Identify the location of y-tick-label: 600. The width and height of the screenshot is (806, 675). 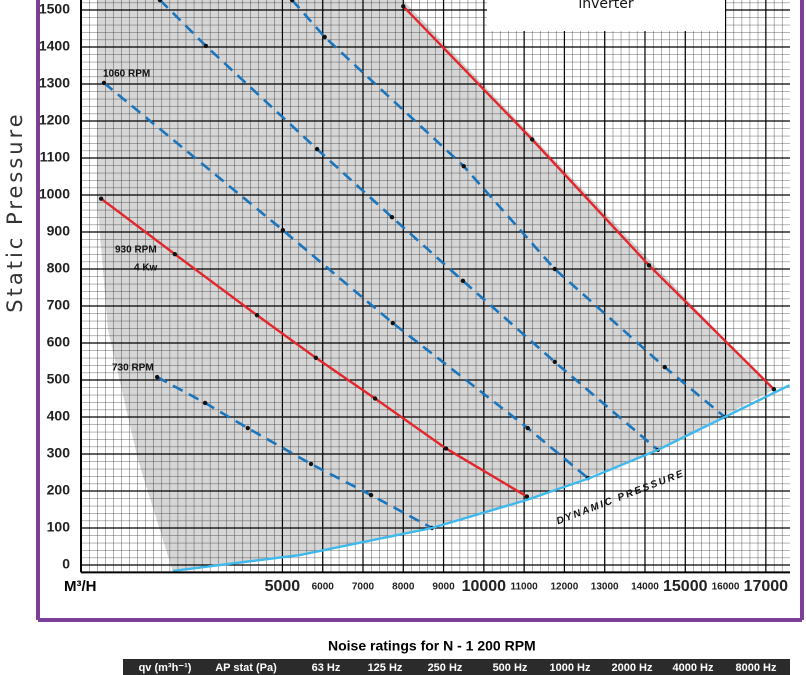
(59, 342).